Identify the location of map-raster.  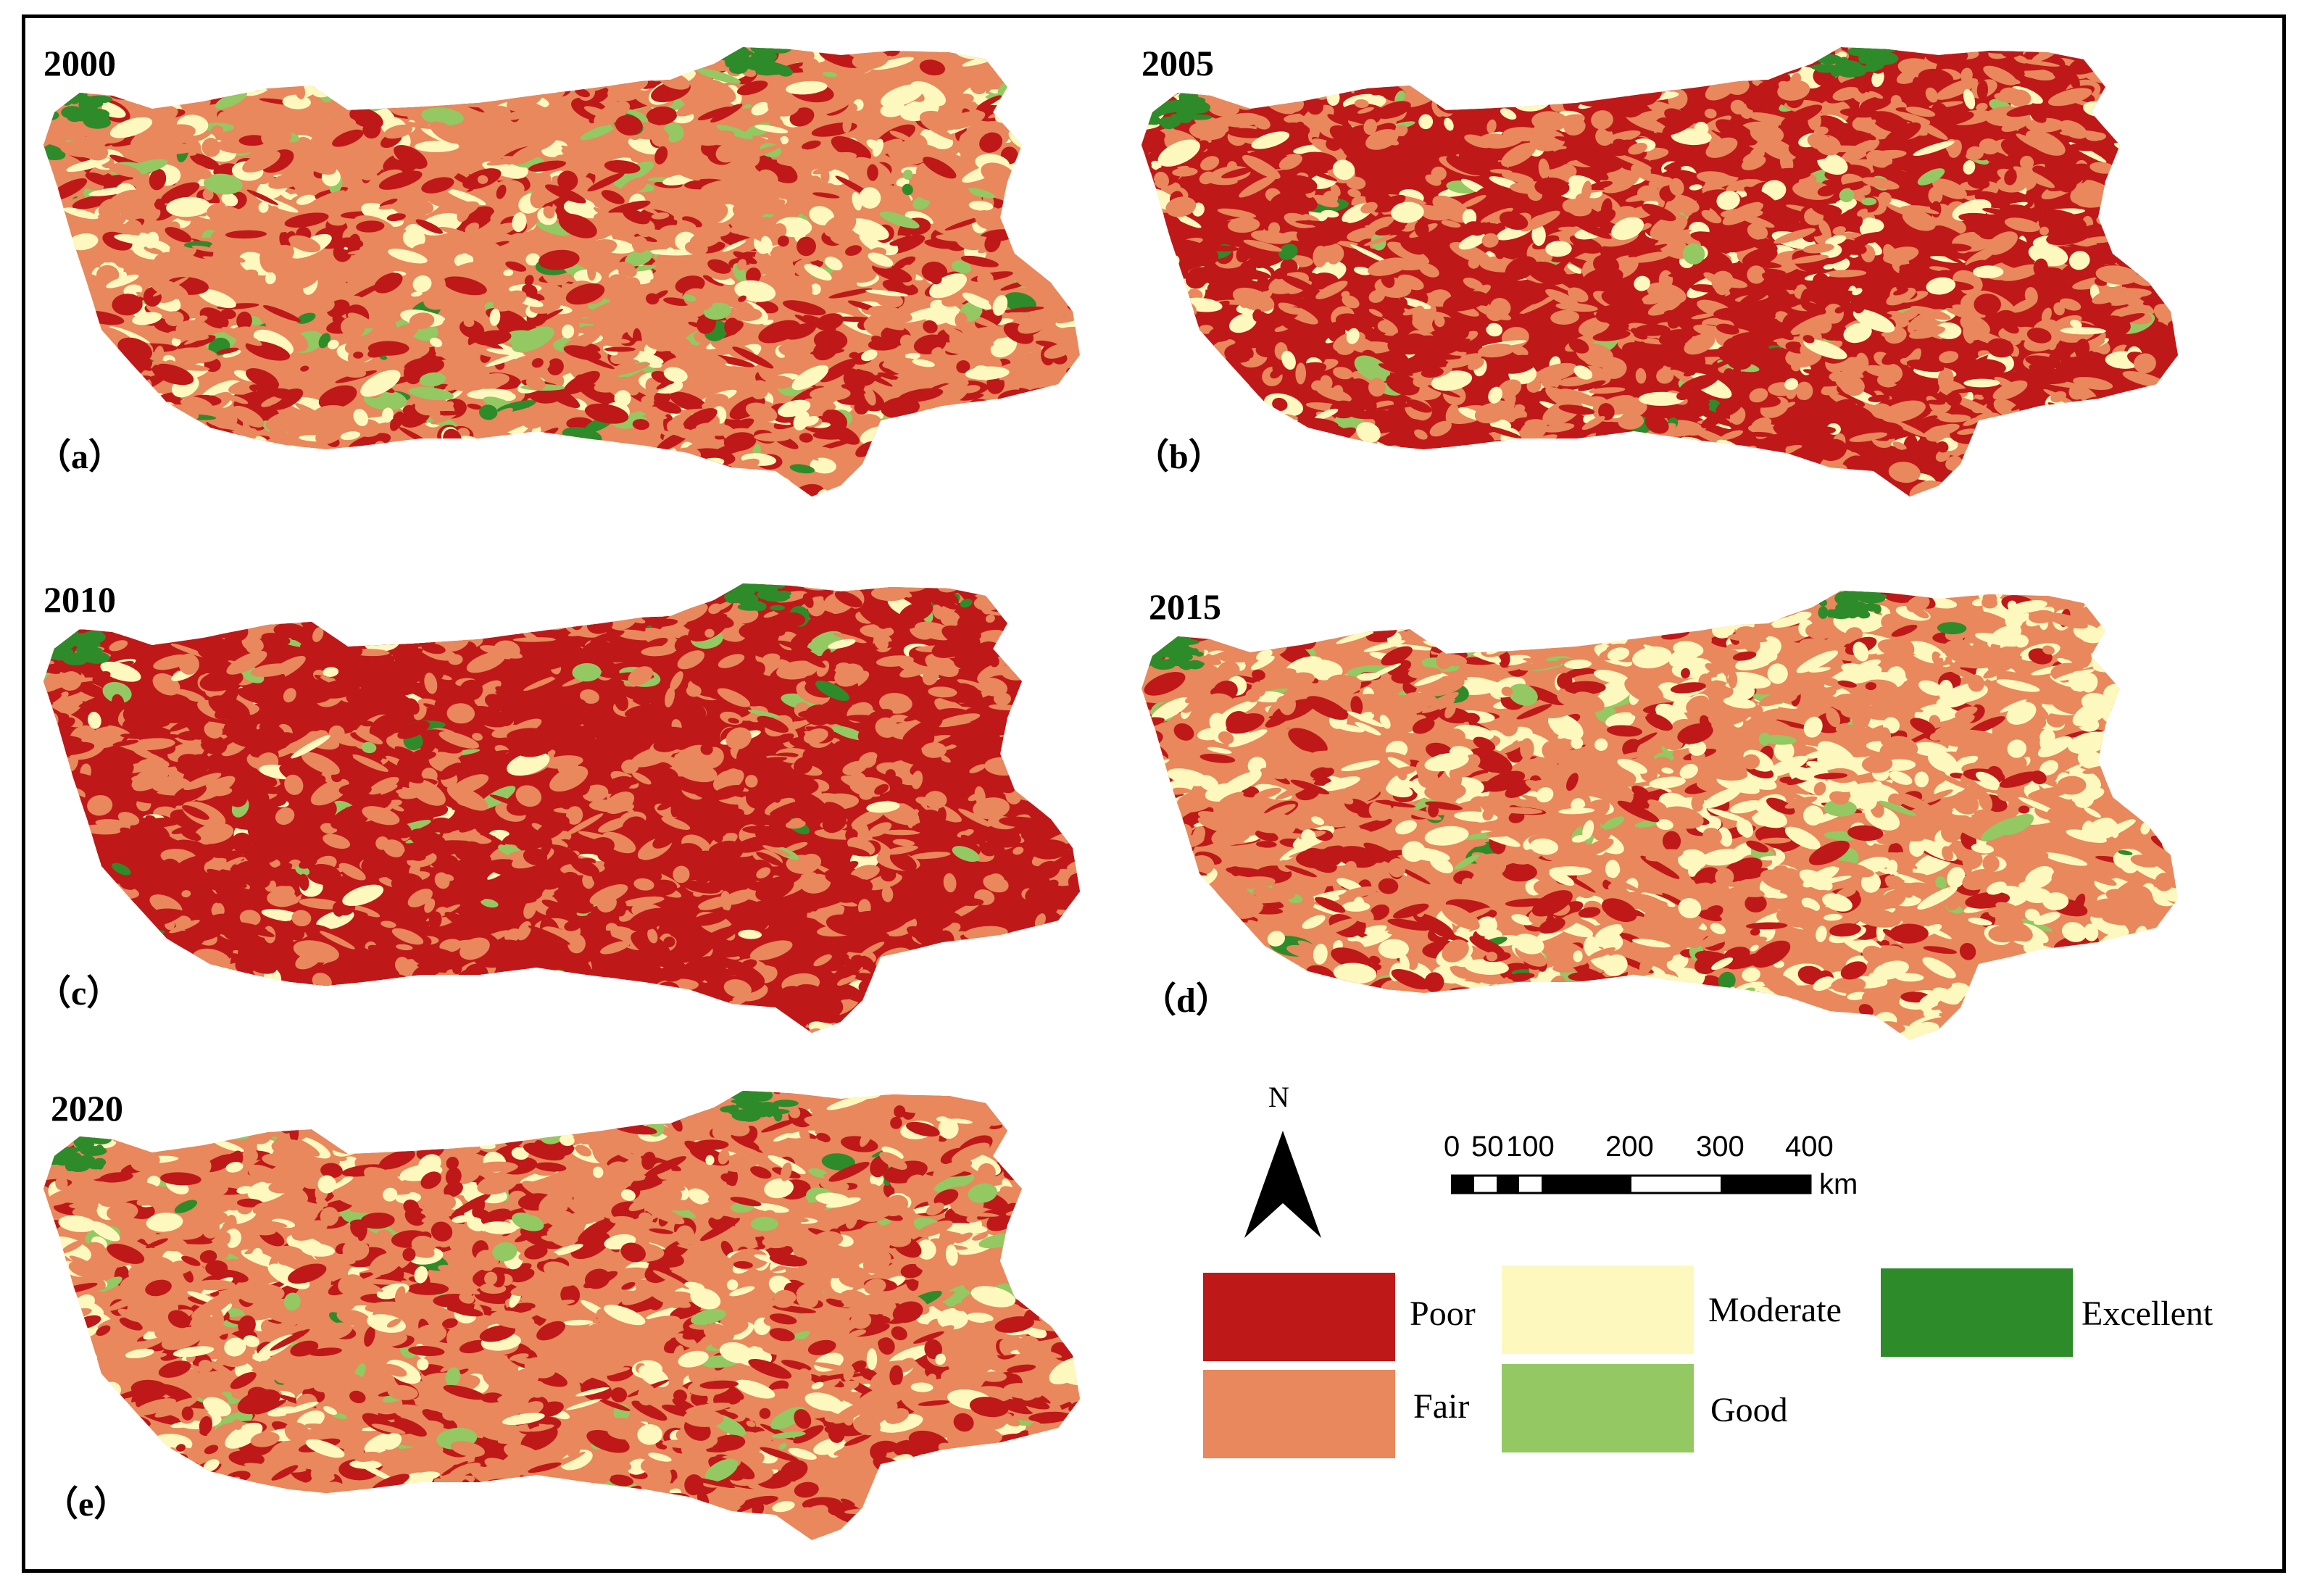
(561, 282).